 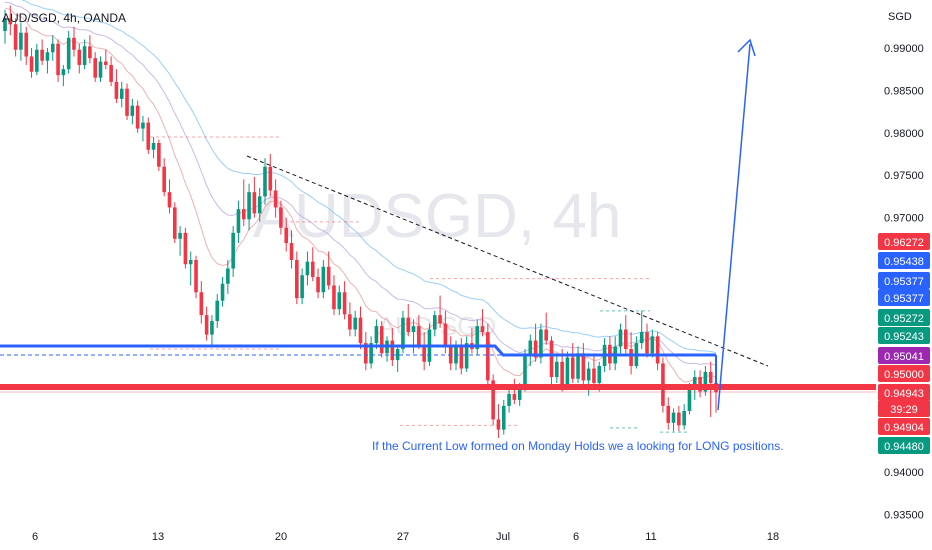 I want to click on price-tag: 39:29, so click(x=904, y=408).